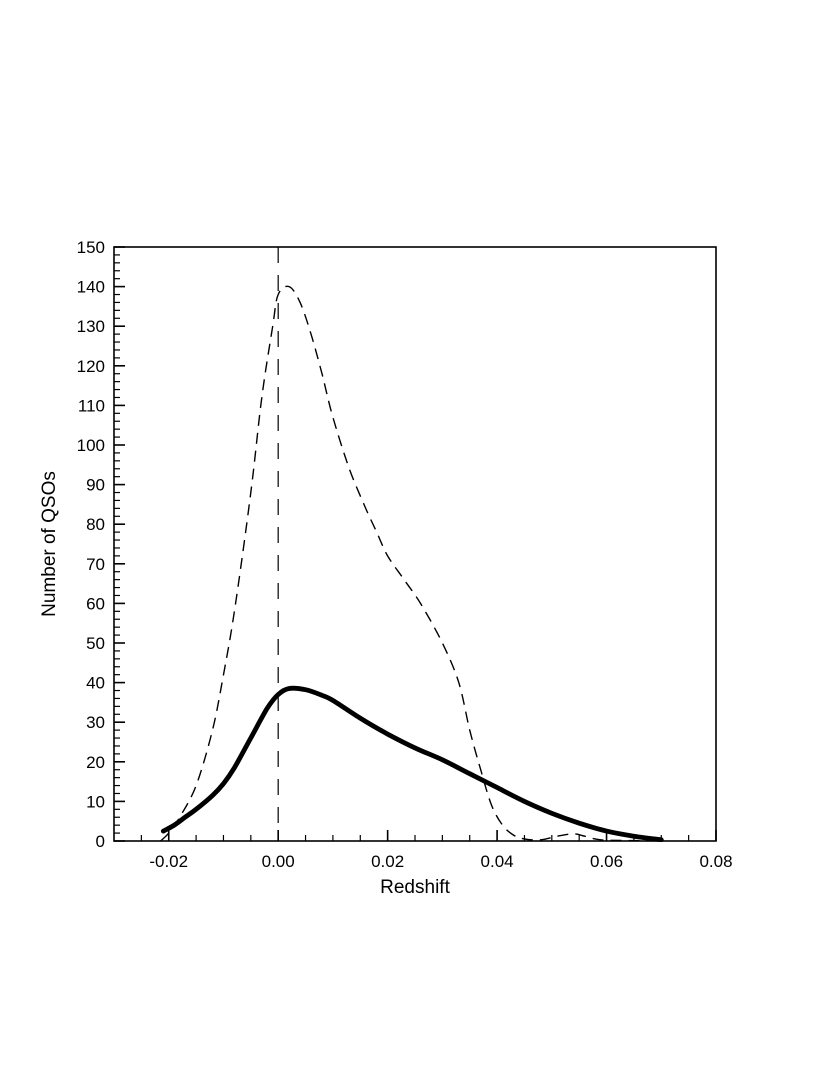  I want to click on y-tick-label: 110, so click(91, 405).